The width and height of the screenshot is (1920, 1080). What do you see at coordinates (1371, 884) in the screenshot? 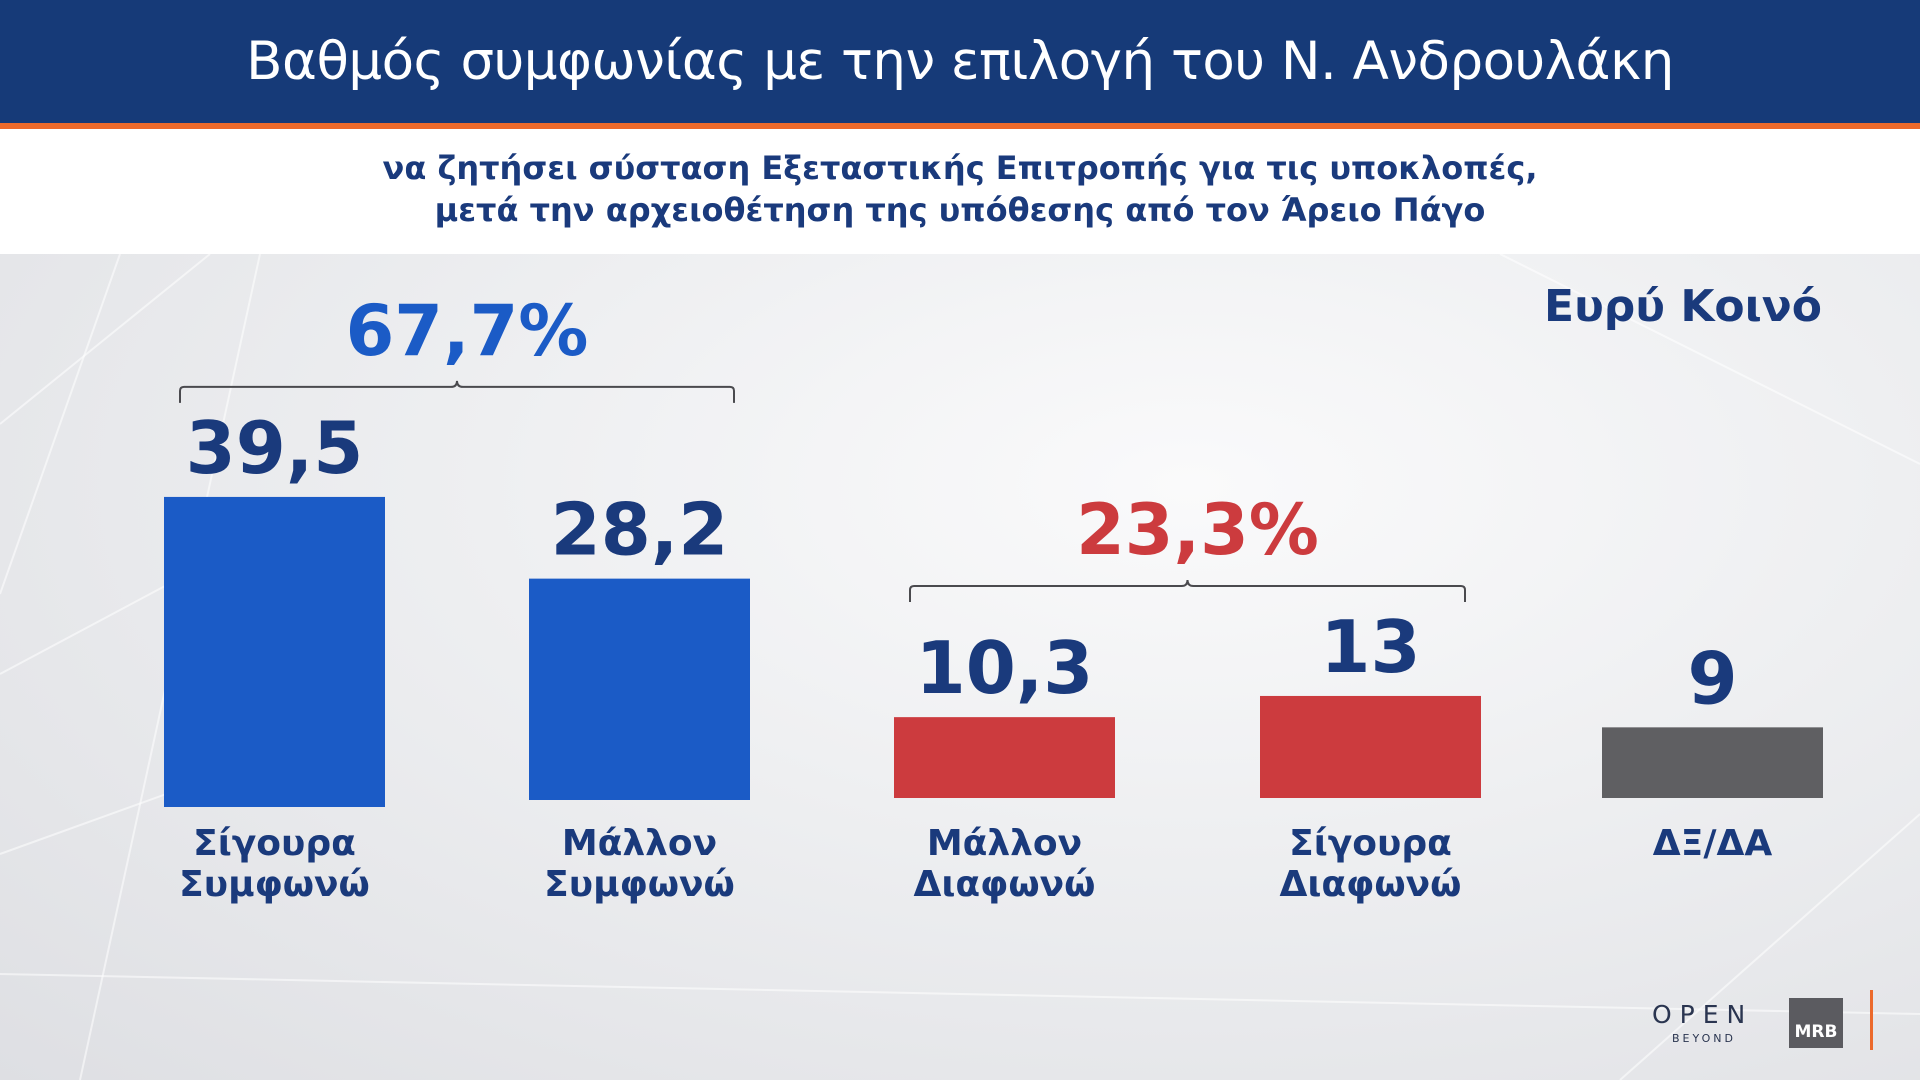
I see `category-label-3-1: Διαφωνώ` at bounding box center [1371, 884].